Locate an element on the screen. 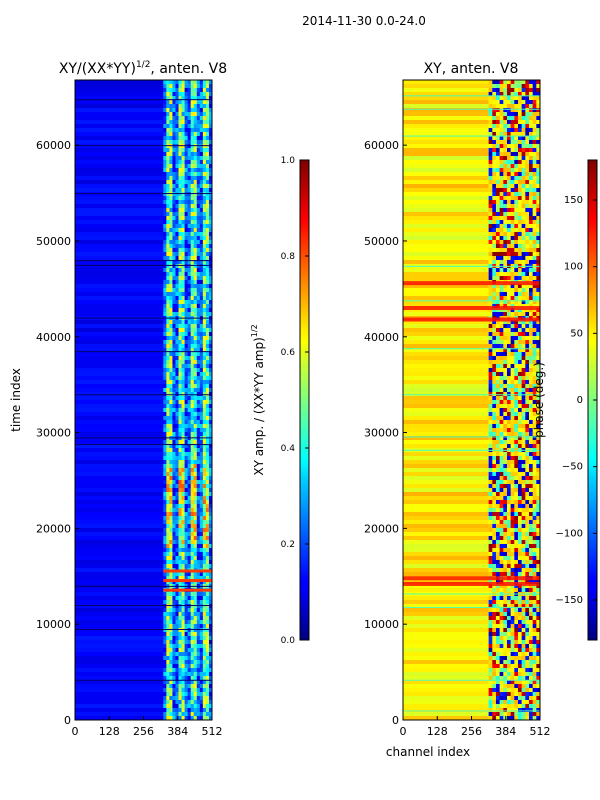 The height and width of the screenshot is (800, 600). amplitude-cb-tick-label-1: 0.2 is located at coordinates (288, 545).